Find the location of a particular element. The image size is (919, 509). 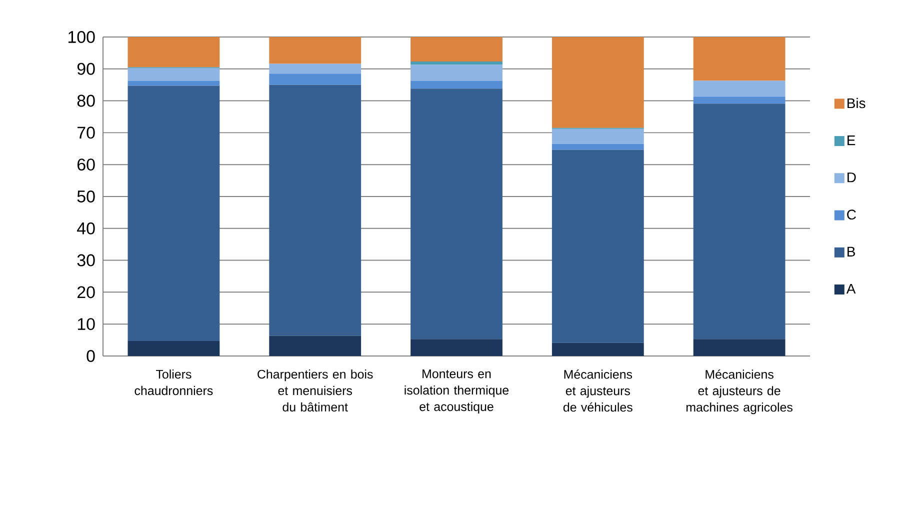

y-tick-label: 30 is located at coordinates (86, 260).